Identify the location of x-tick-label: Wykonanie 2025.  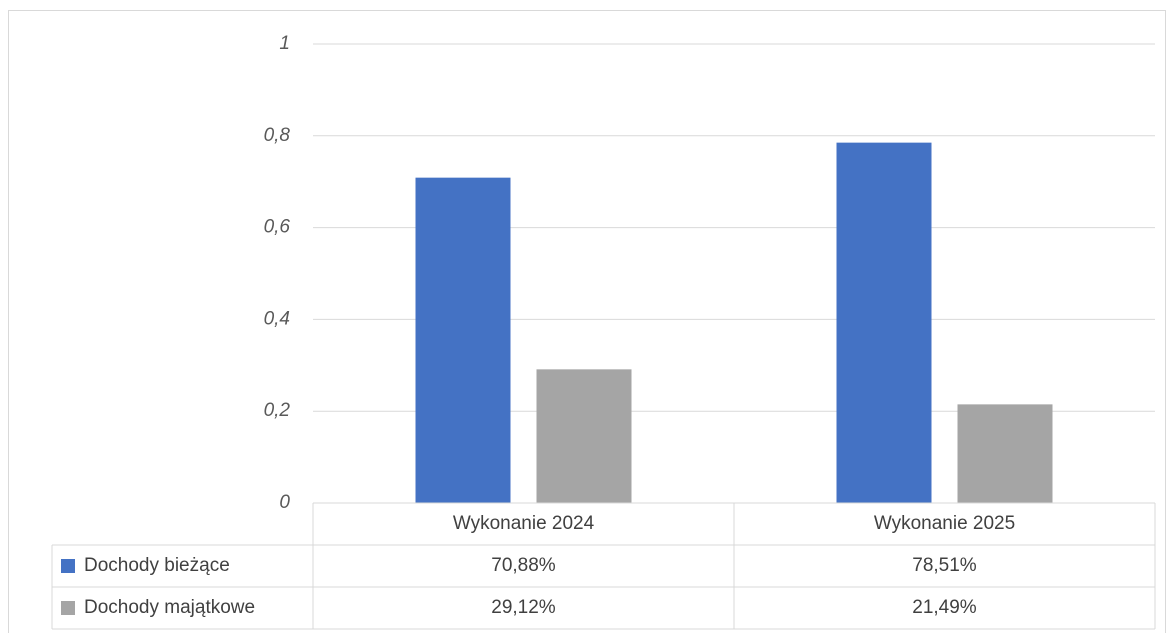
(944, 523).